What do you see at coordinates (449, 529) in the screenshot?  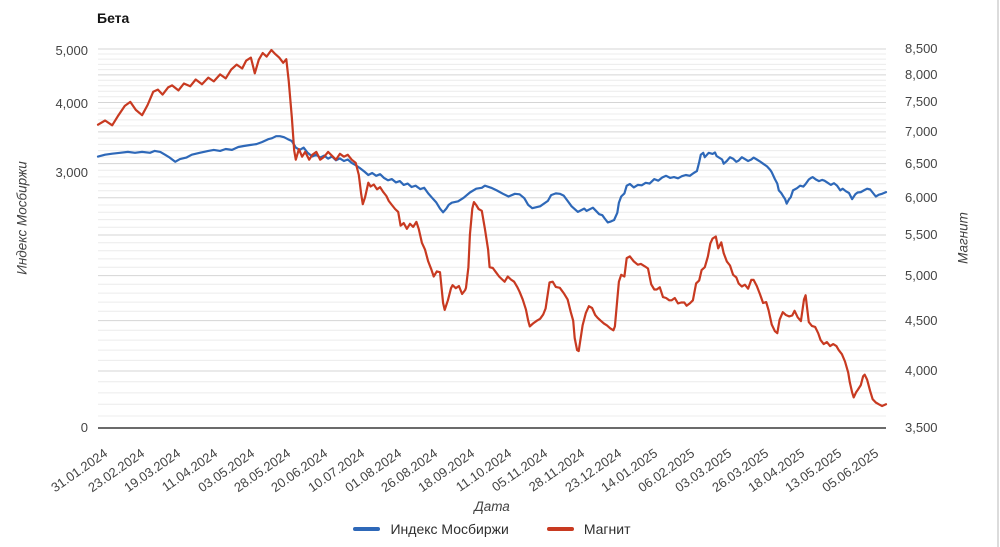 I see `legend-label-moex: Индекс Мосбиржи` at bounding box center [449, 529].